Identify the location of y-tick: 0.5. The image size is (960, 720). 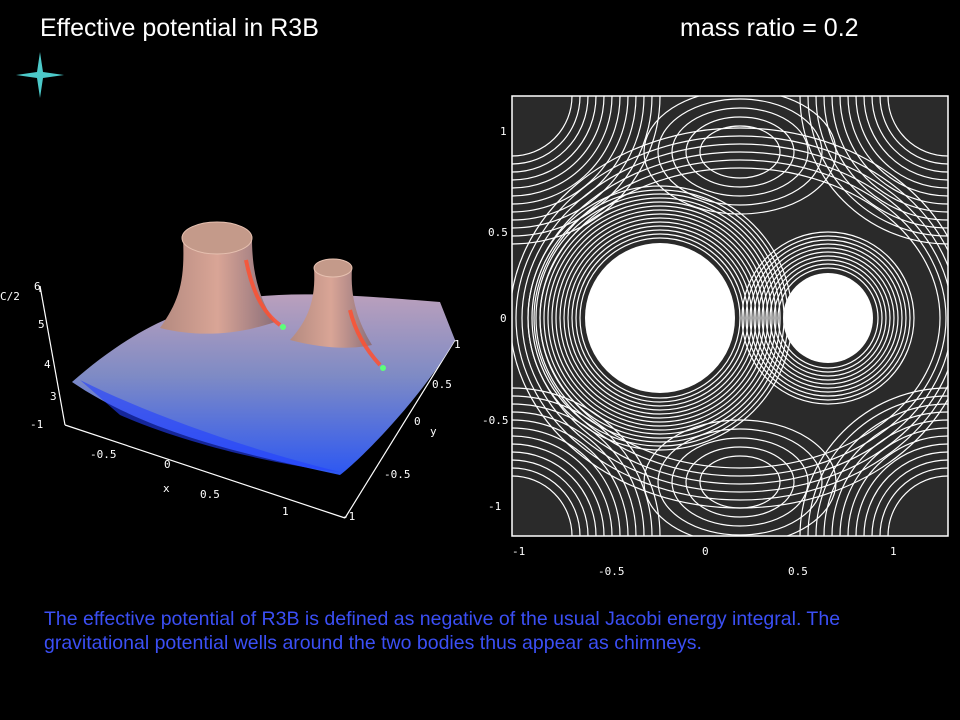
(442, 384).